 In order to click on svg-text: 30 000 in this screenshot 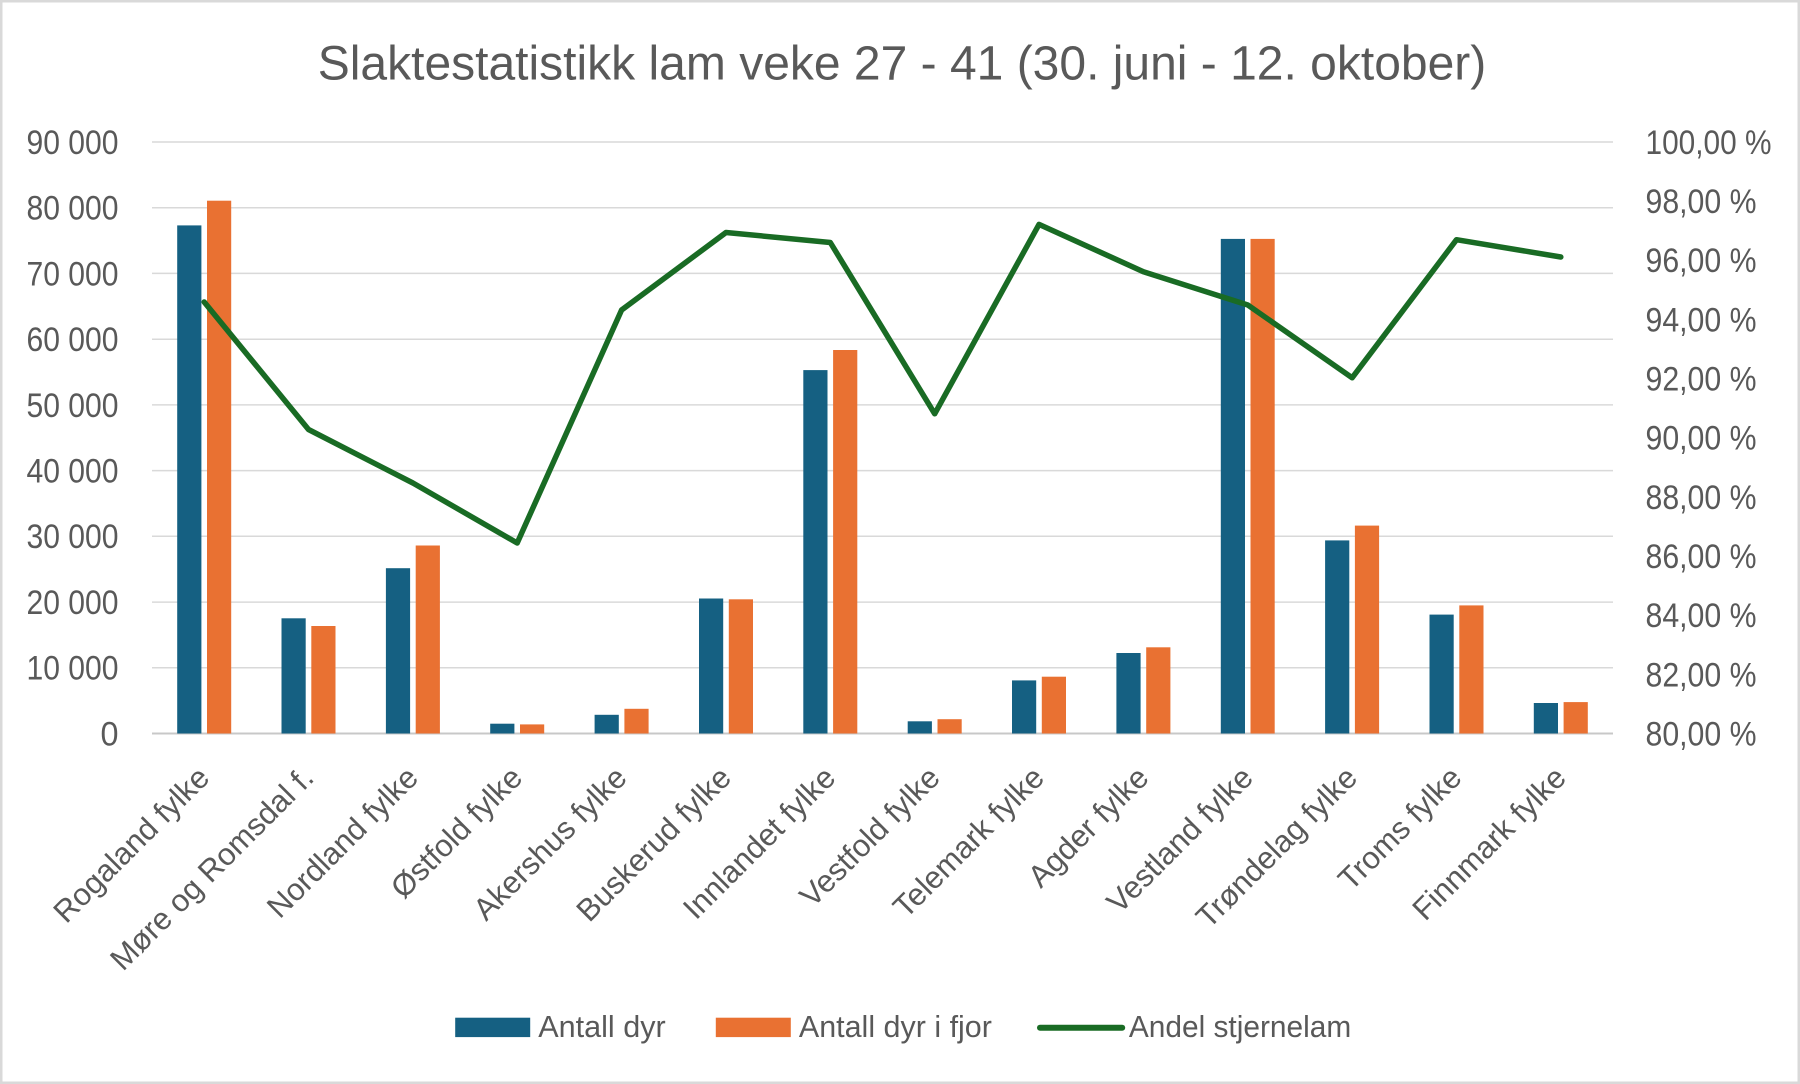, I will do `click(73, 537)`.